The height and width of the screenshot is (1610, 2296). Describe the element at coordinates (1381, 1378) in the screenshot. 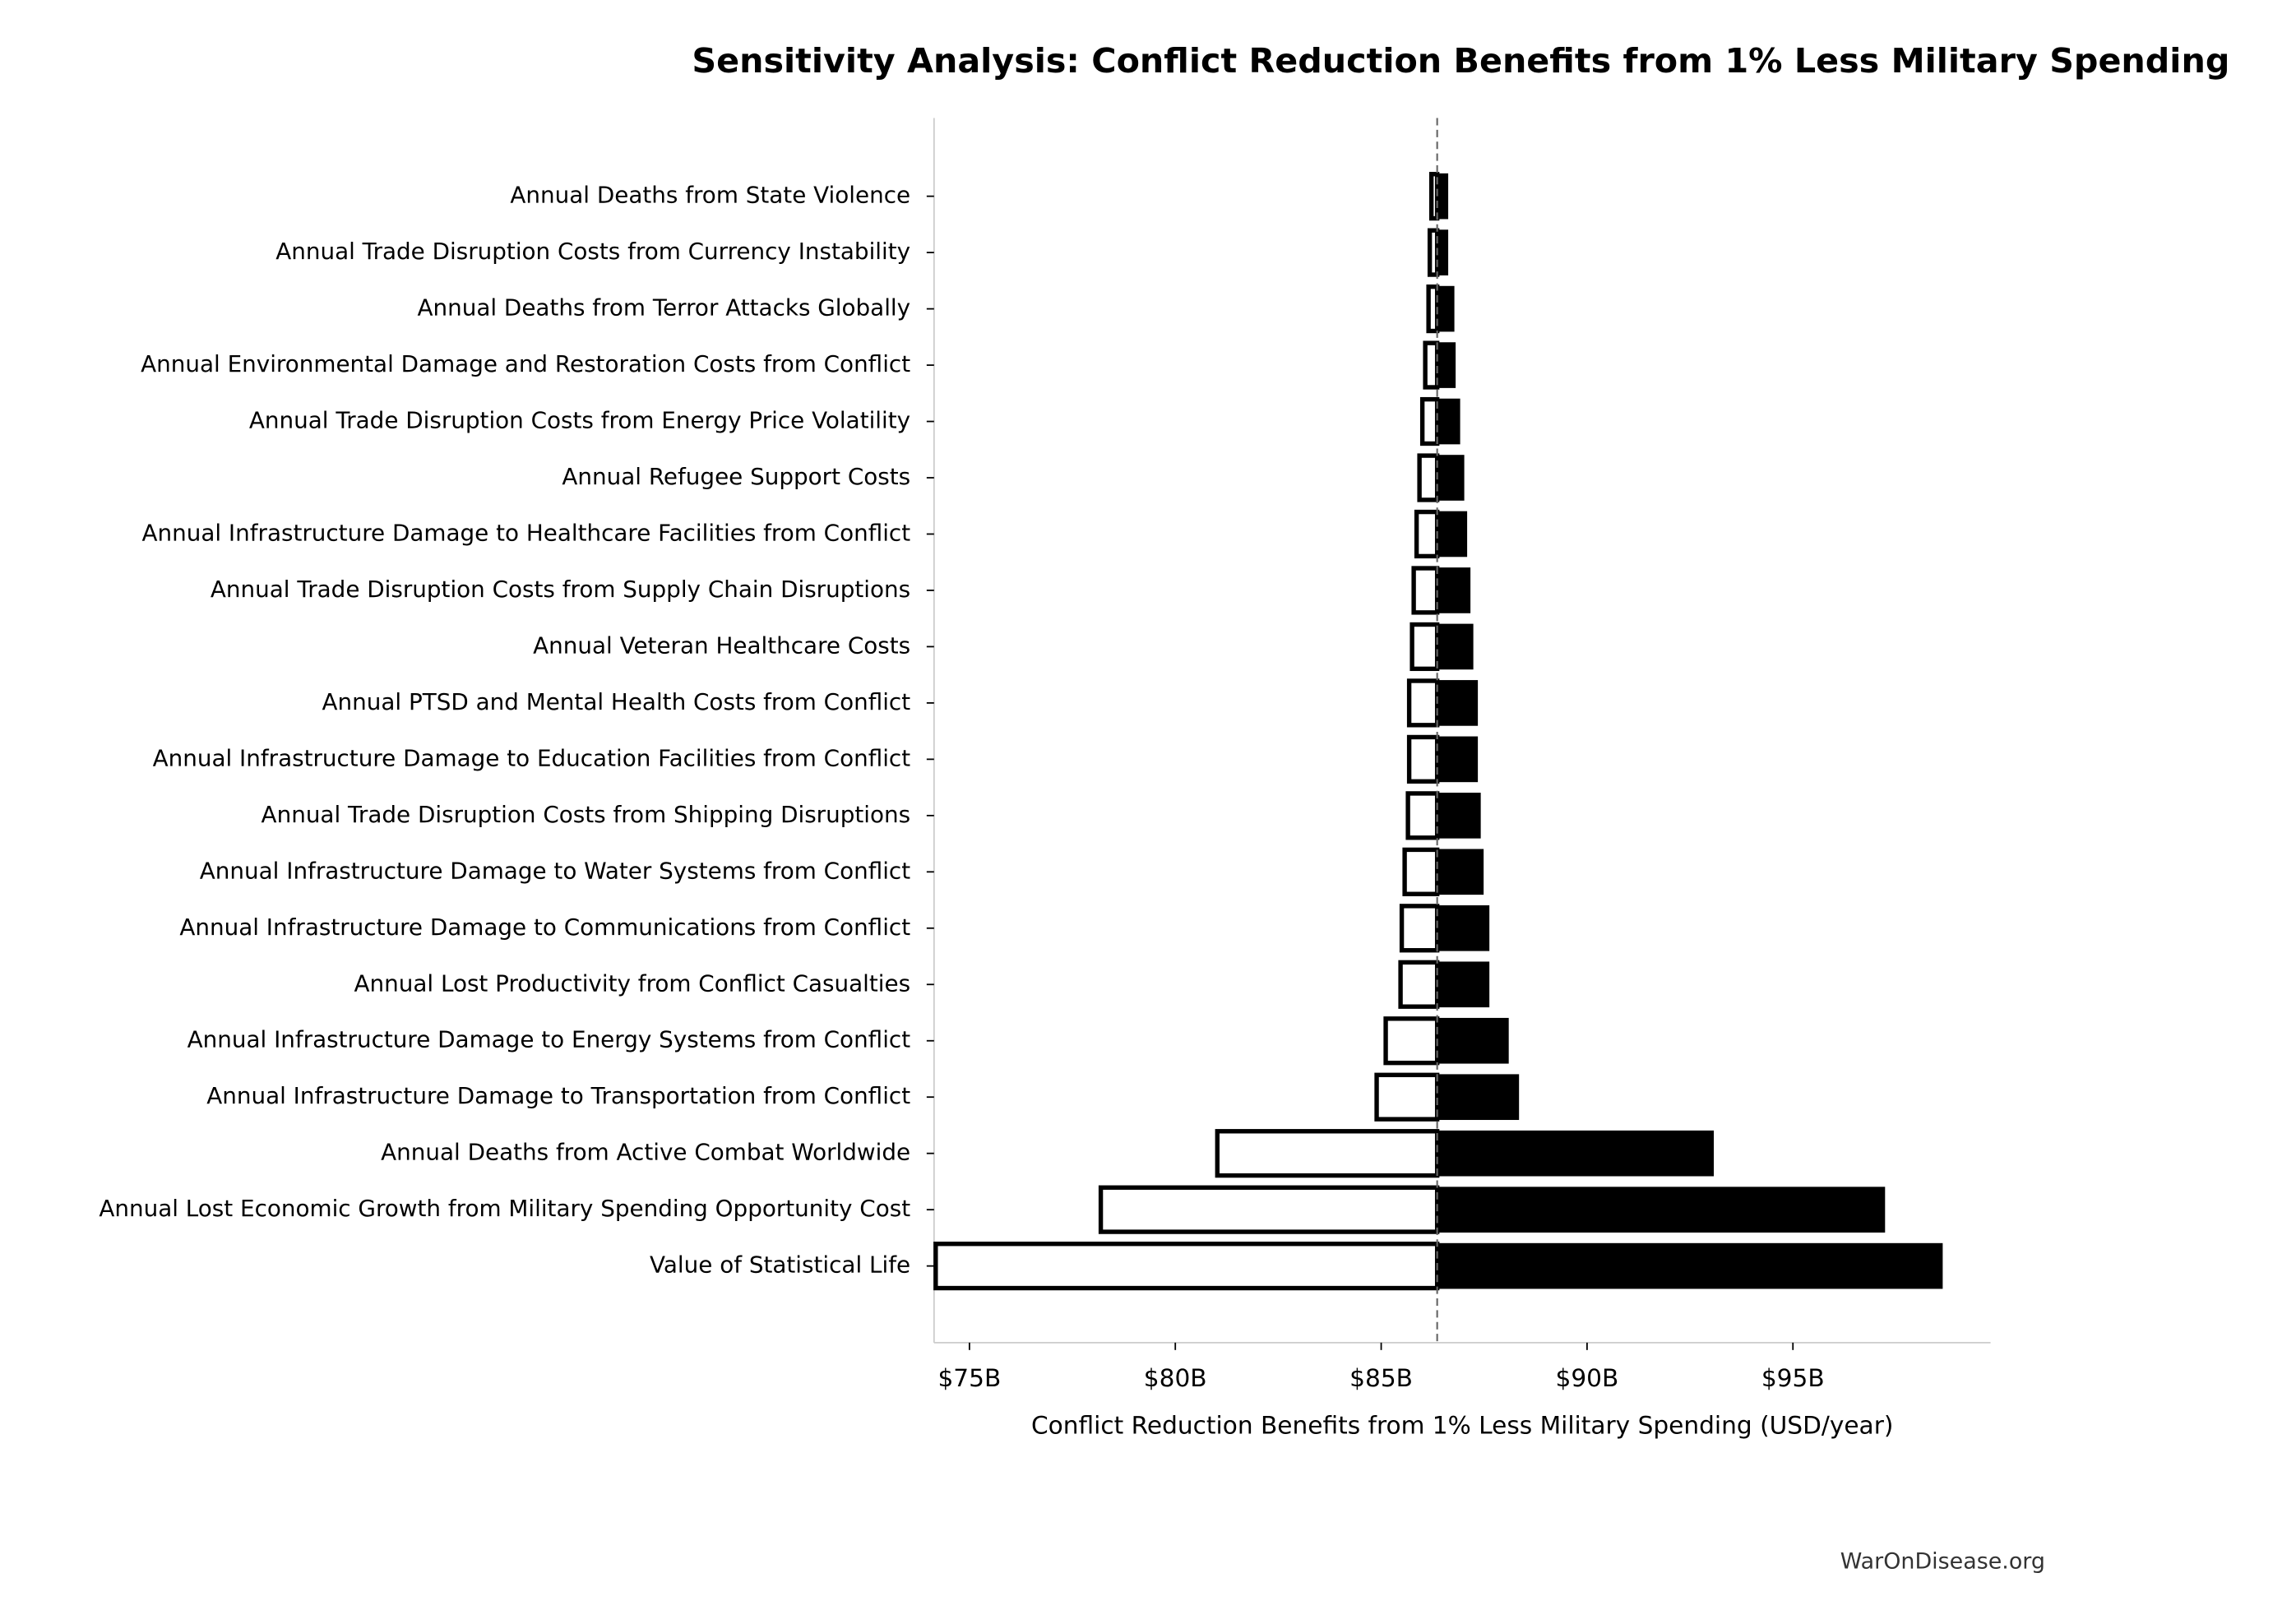

I see `x-tick-label: $85B` at that location.